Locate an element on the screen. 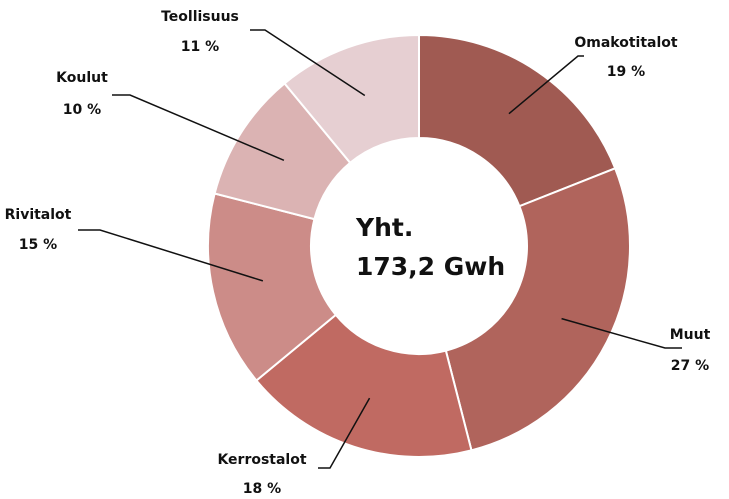 This screenshot has width=729, height=499. category-label: Omakotitalot is located at coordinates (626, 43).